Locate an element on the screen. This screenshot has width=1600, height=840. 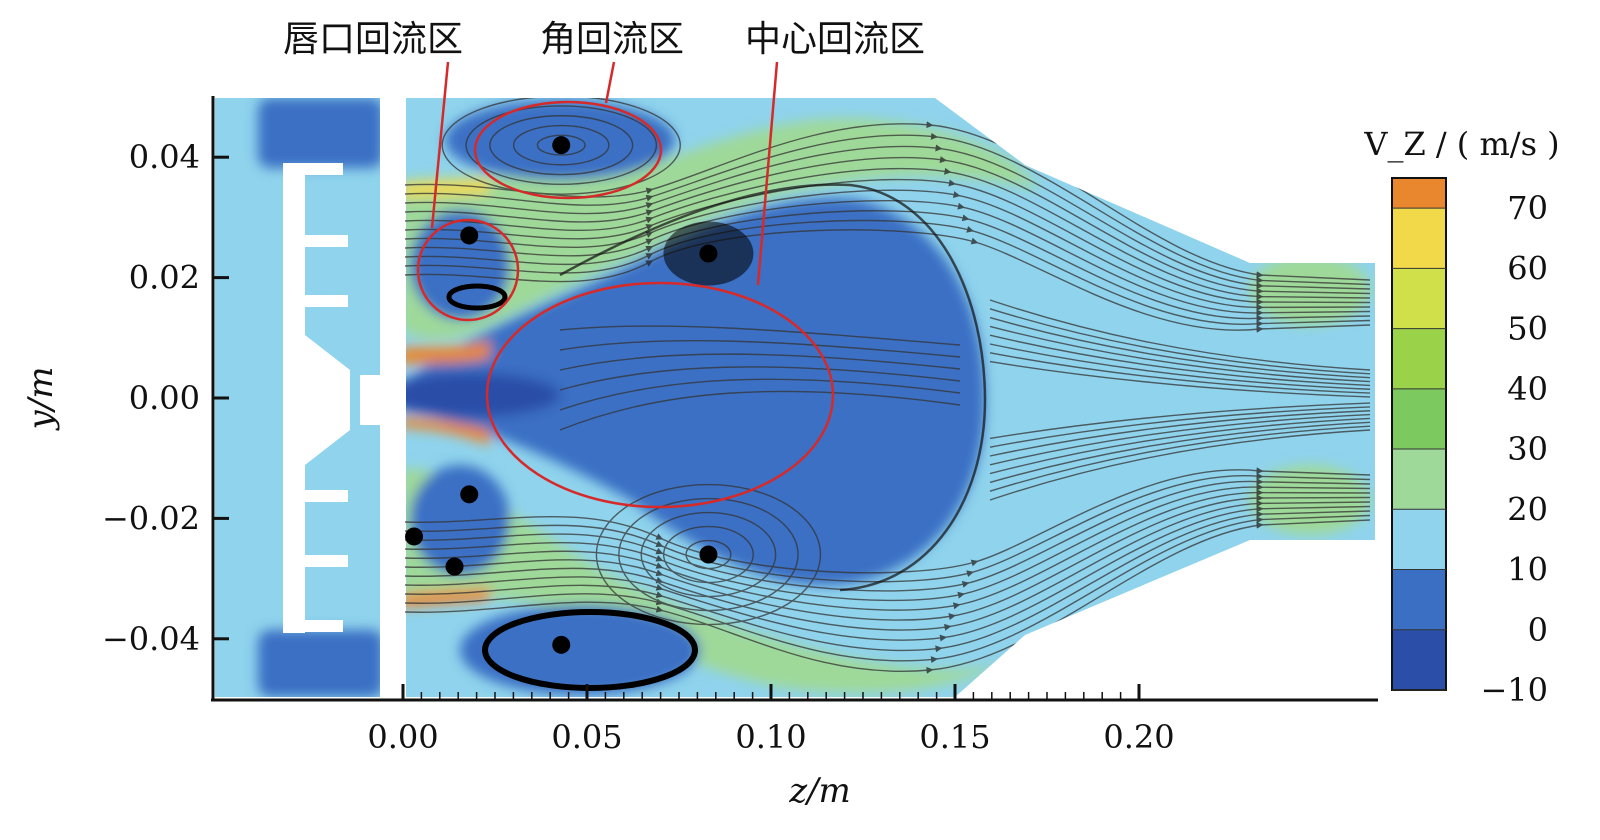
y-ticks: 0.04 0.02 0.00 −0.02 −0.04 is located at coordinates (165, 398).